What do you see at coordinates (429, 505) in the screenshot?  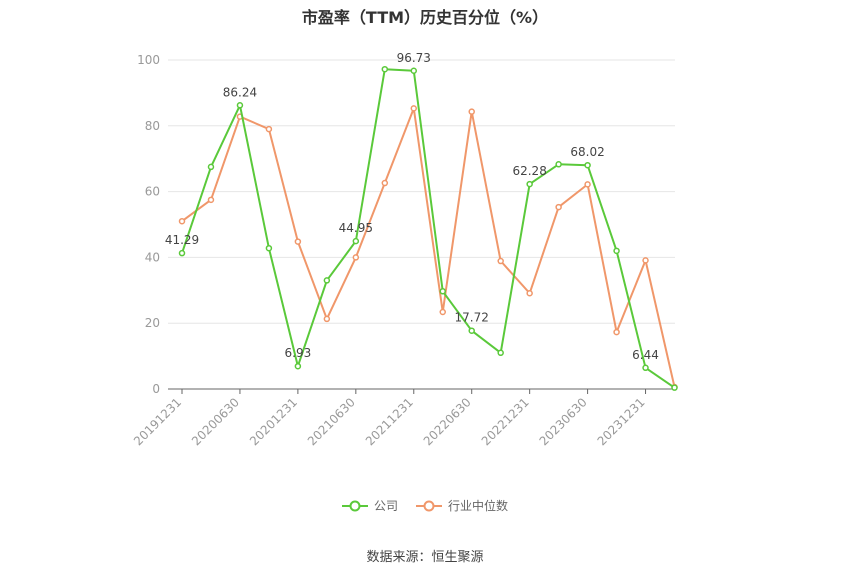 I see `legend-industry-marker` at bounding box center [429, 505].